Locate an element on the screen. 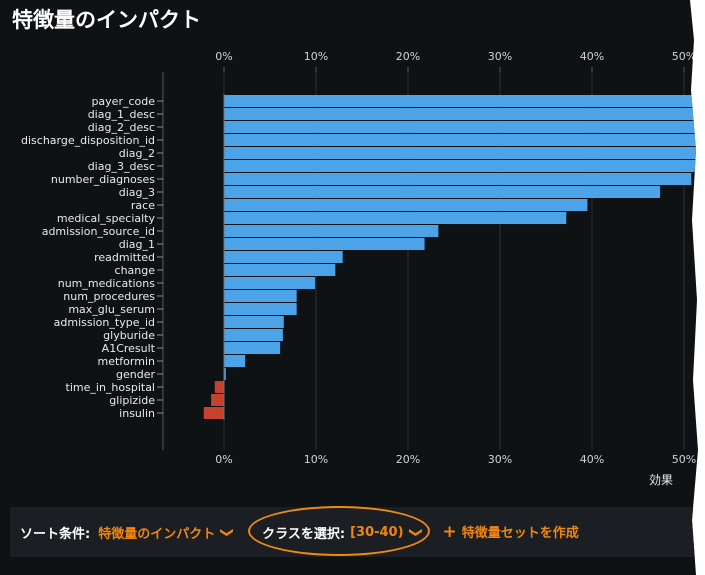 The height and width of the screenshot is (575, 705). category-label: admission_type_id is located at coordinates (104, 322).